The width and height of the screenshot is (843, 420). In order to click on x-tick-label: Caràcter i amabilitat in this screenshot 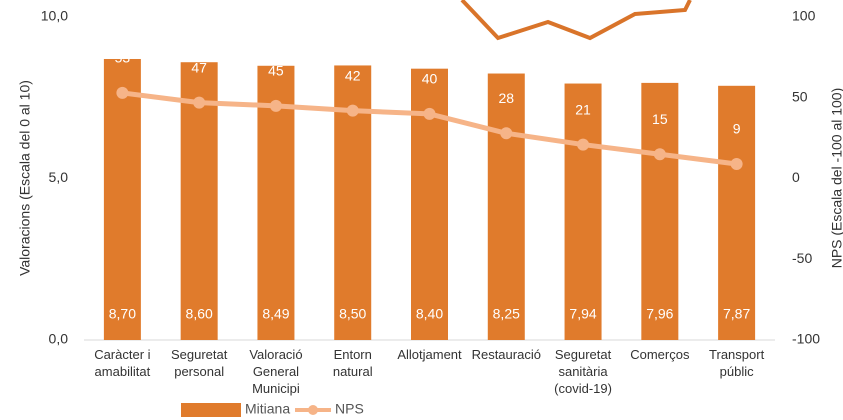, I will do `click(122, 363)`.